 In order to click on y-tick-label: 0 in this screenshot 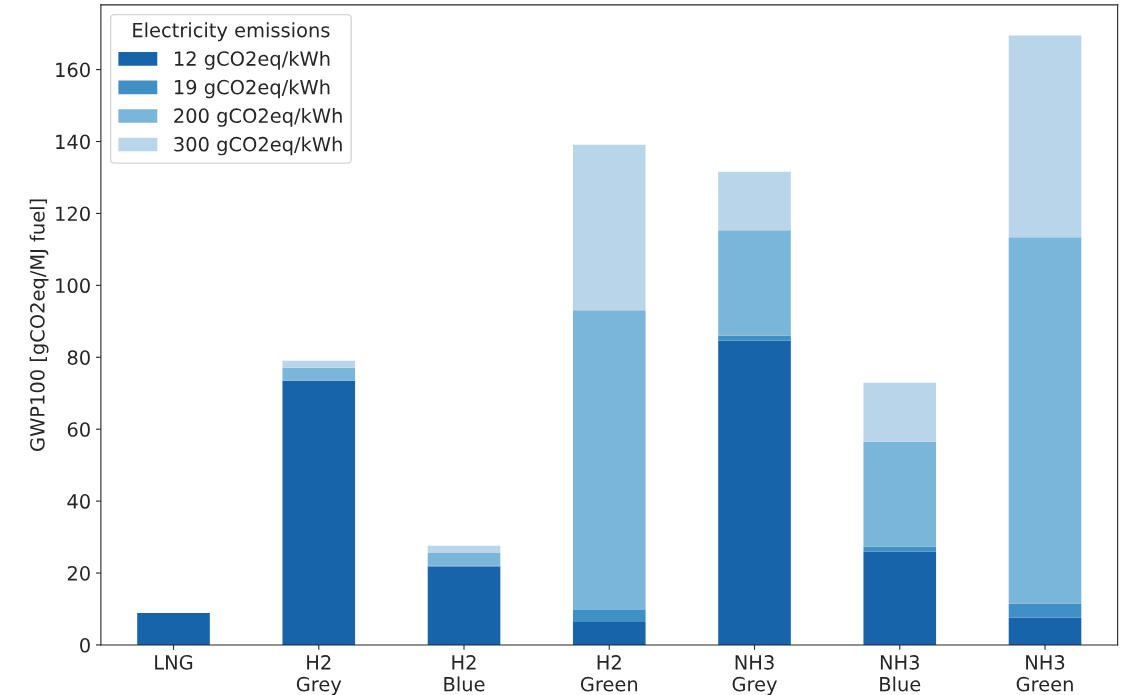, I will do `click(85, 645)`.